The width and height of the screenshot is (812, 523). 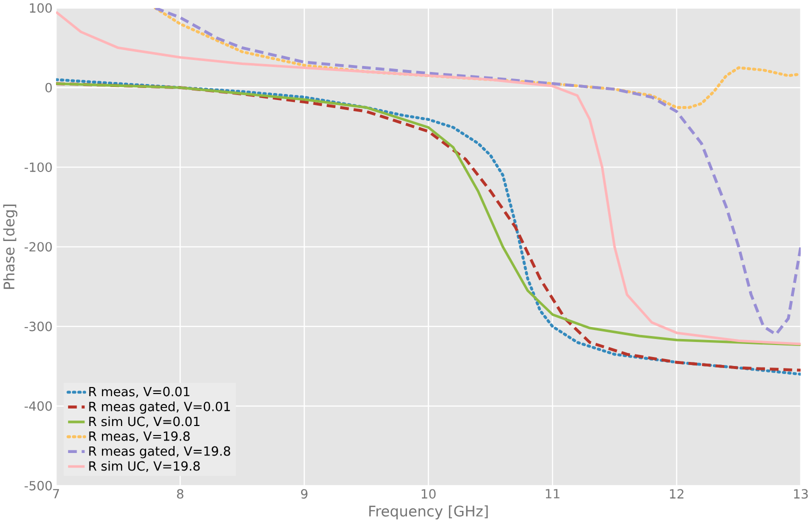 What do you see at coordinates (180, 494) in the screenshot?
I see `x-tick-label: 8` at bounding box center [180, 494].